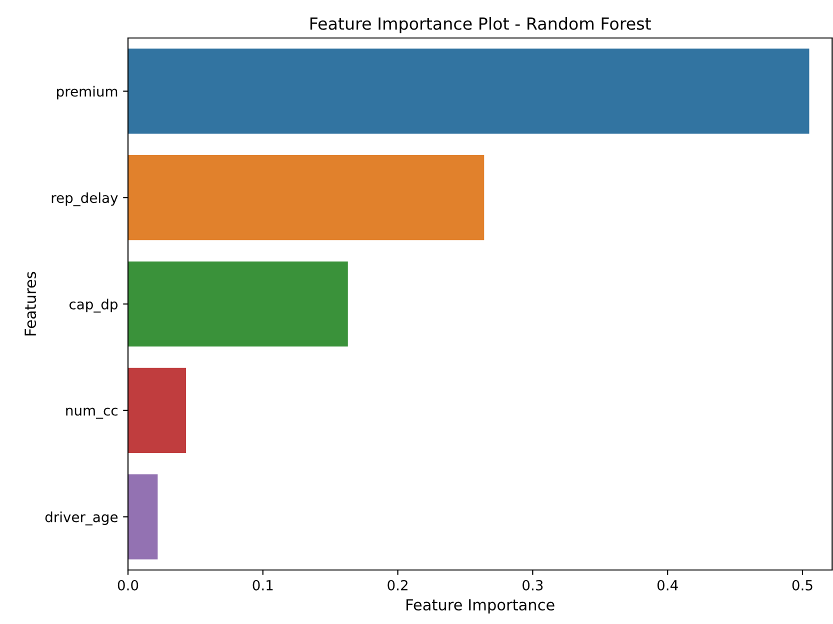 The height and width of the screenshot is (624, 833). What do you see at coordinates (480, 25) in the screenshot?
I see `chart-title: Feature Importance Plot - Random Forest` at bounding box center [480, 25].